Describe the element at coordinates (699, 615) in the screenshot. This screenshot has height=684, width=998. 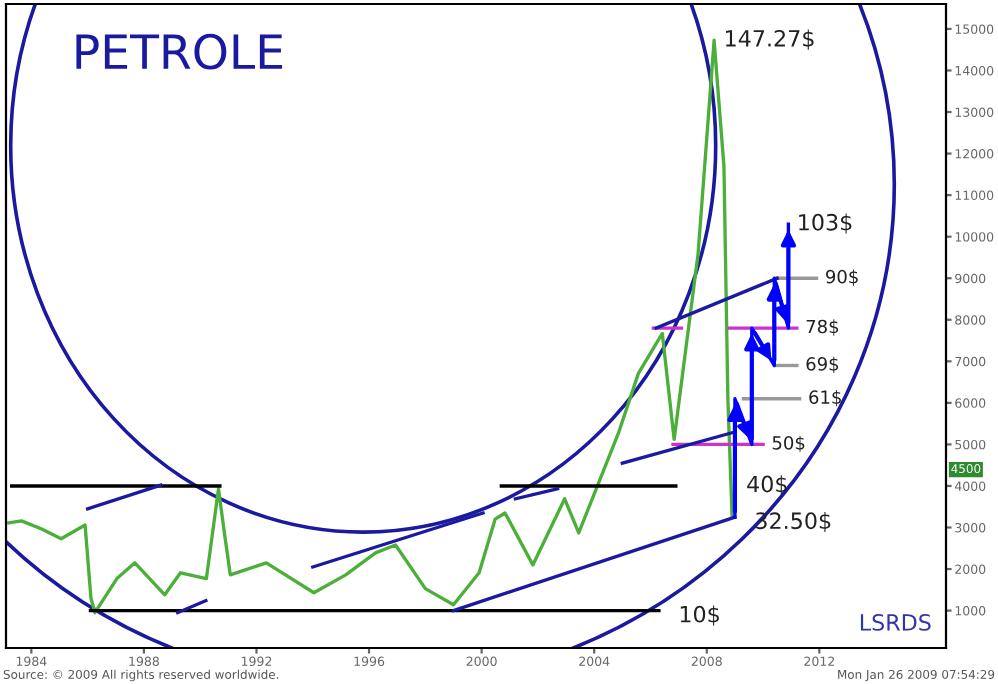
I see `annotation: 10$` at that location.